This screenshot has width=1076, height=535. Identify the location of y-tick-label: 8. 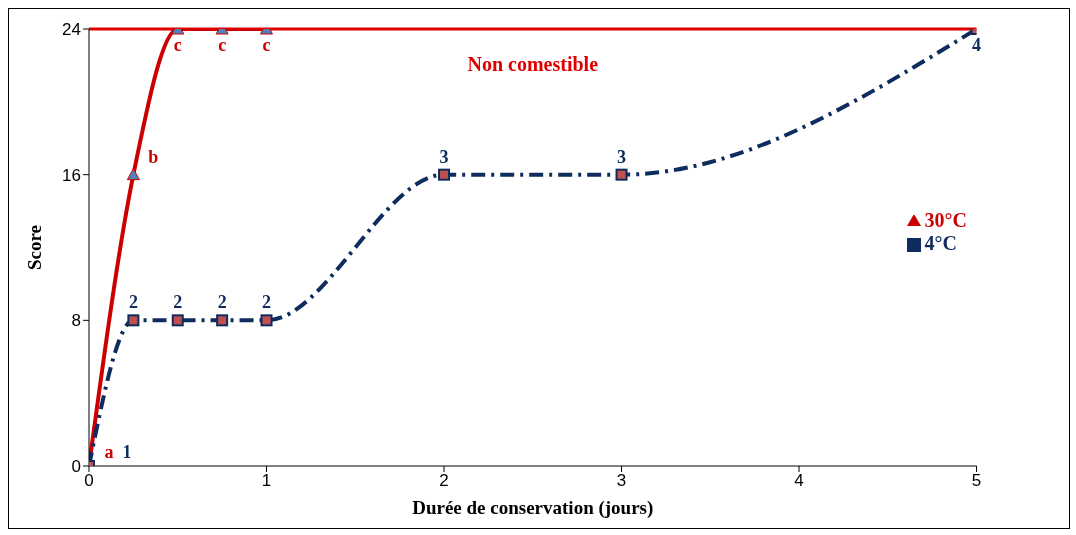
(76, 321).